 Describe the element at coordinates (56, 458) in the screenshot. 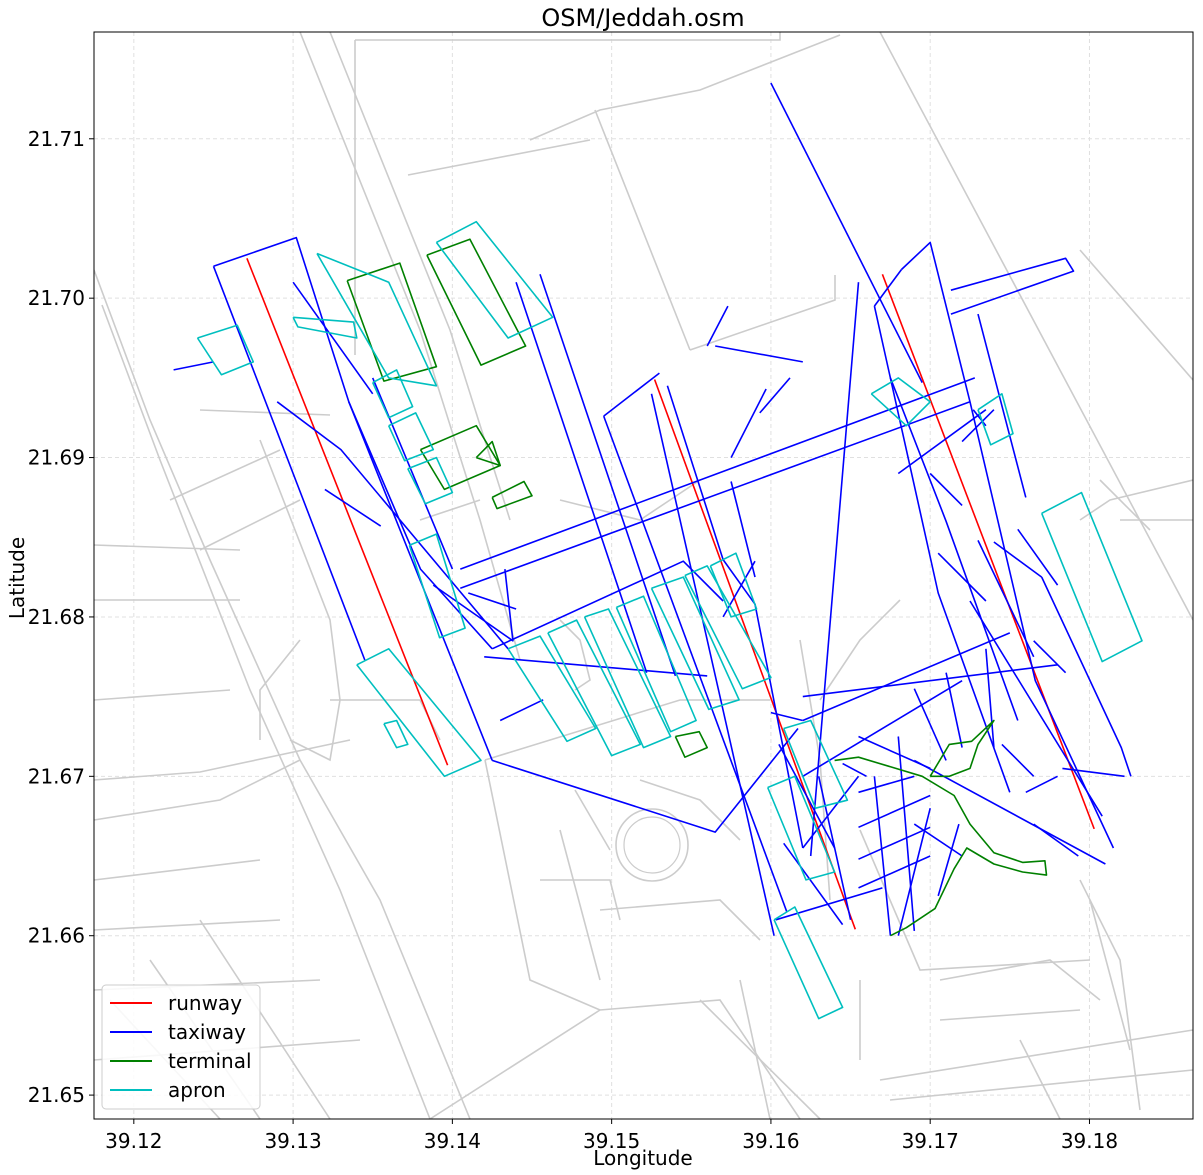

I see `y-tick-label: 21.69` at that location.